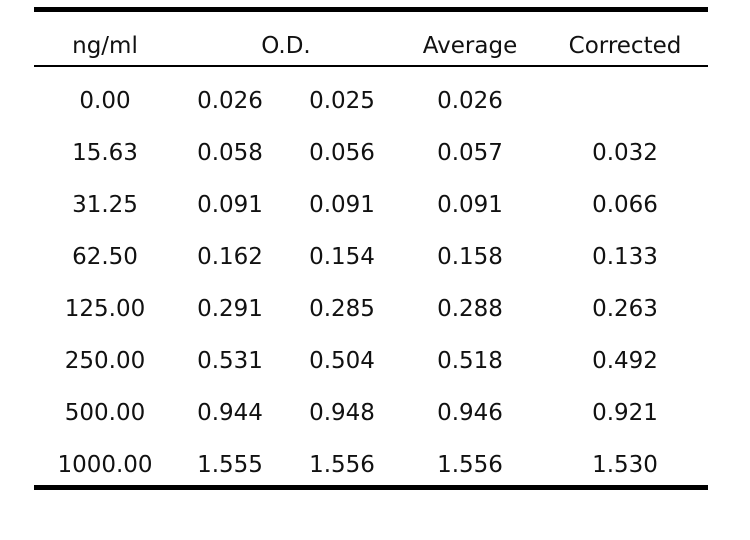  What do you see at coordinates (105, 465) in the screenshot?
I see `cell-concentration: 1000.00` at bounding box center [105, 465].